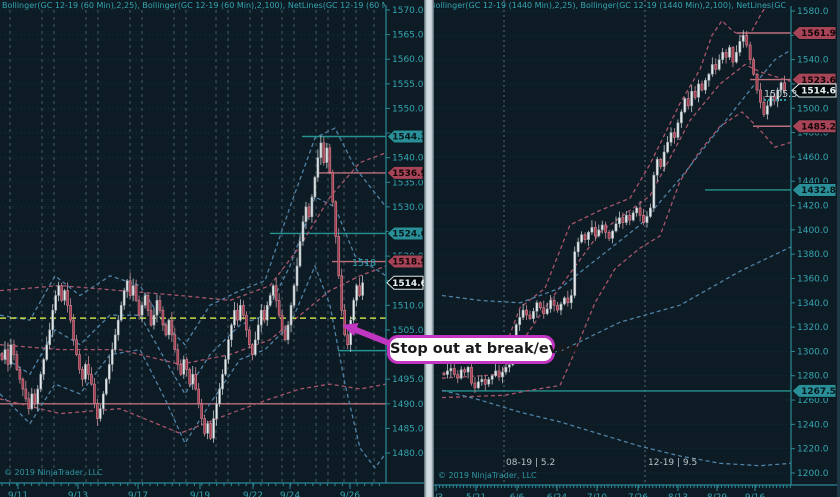 Image resolution: width=840 pixels, height=497 pixels. What do you see at coordinates (813, 109) in the screenshot?
I see `y-tick-label: 1500.0` at bounding box center [813, 109].